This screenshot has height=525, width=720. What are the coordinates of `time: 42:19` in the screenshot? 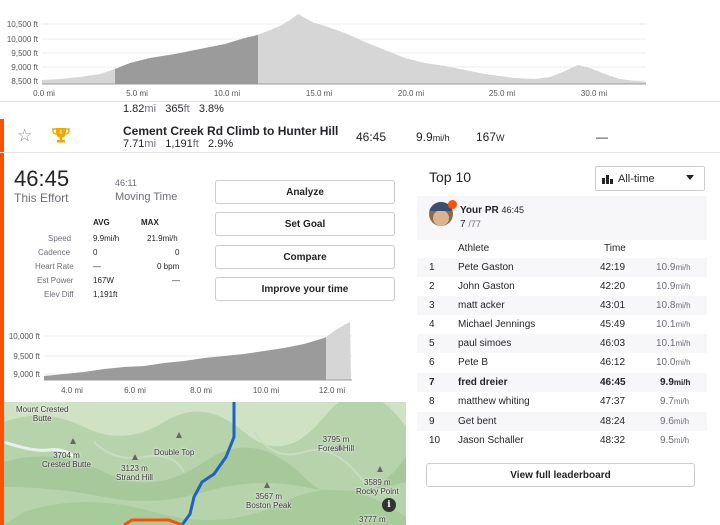 It's located at (613, 267).